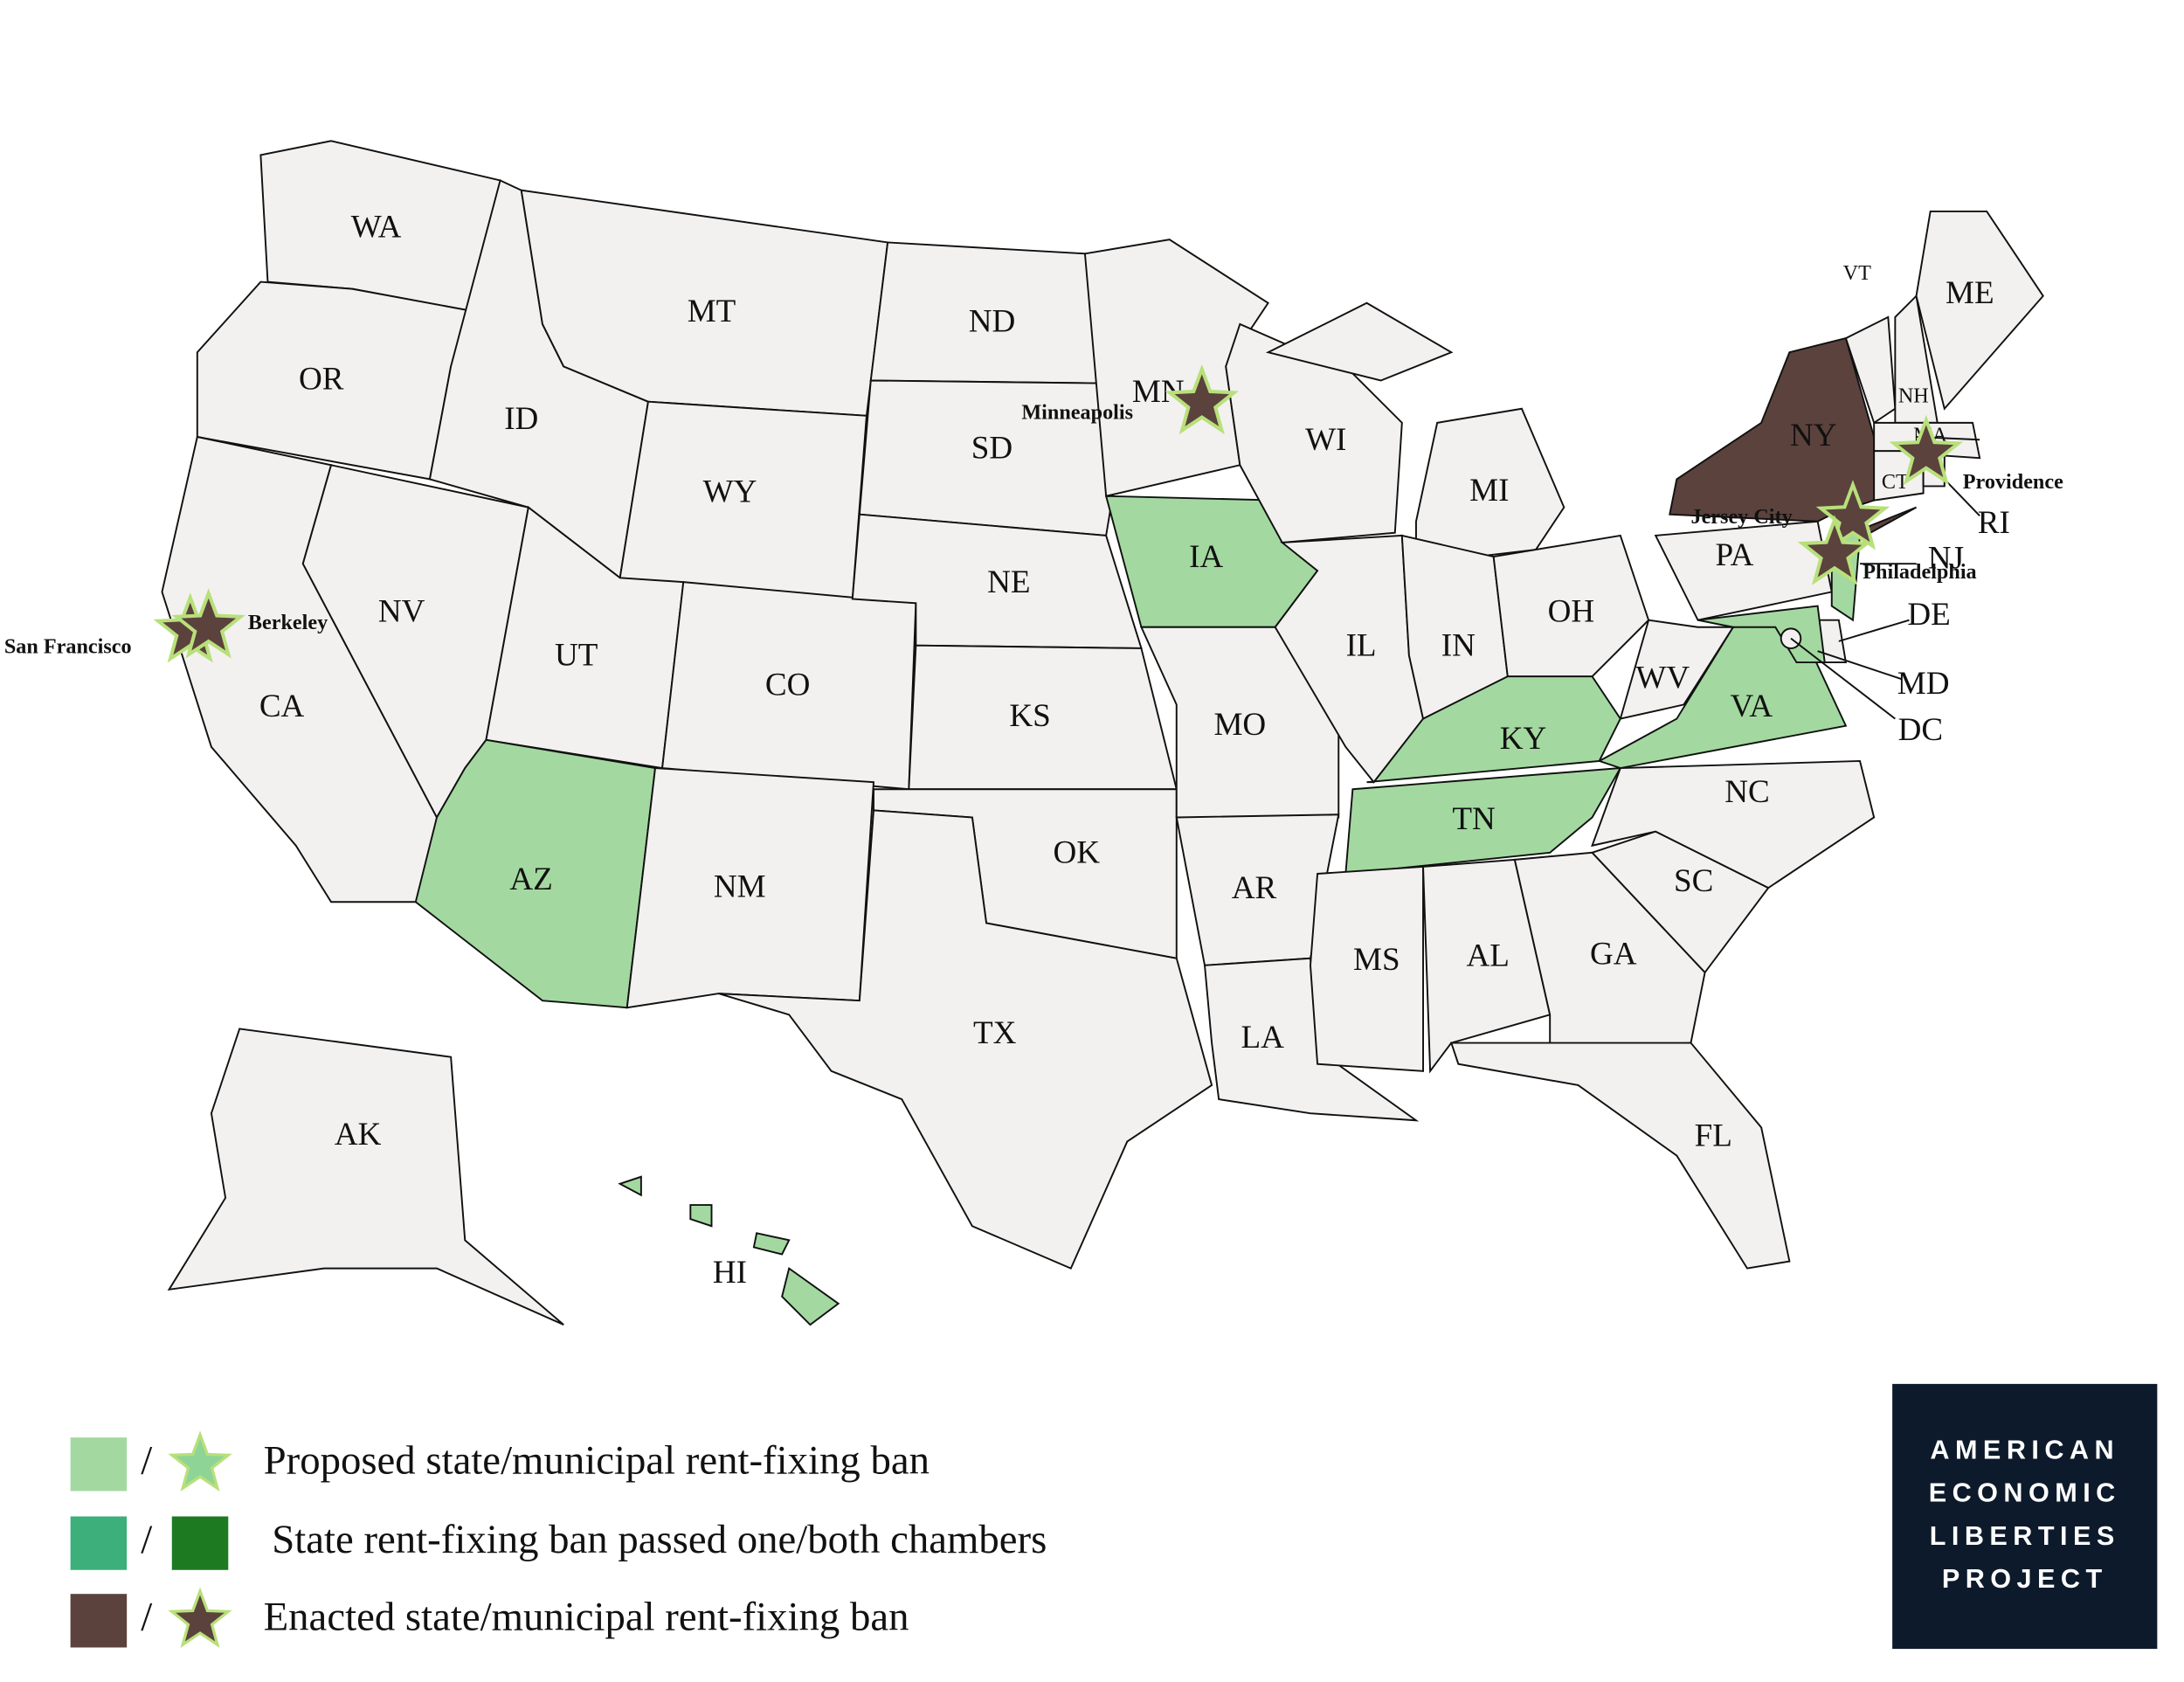 This screenshot has width=2184, height=1682. Describe the element at coordinates (1488, 955) in the screenshot. I see `state-label: AL` at that location.